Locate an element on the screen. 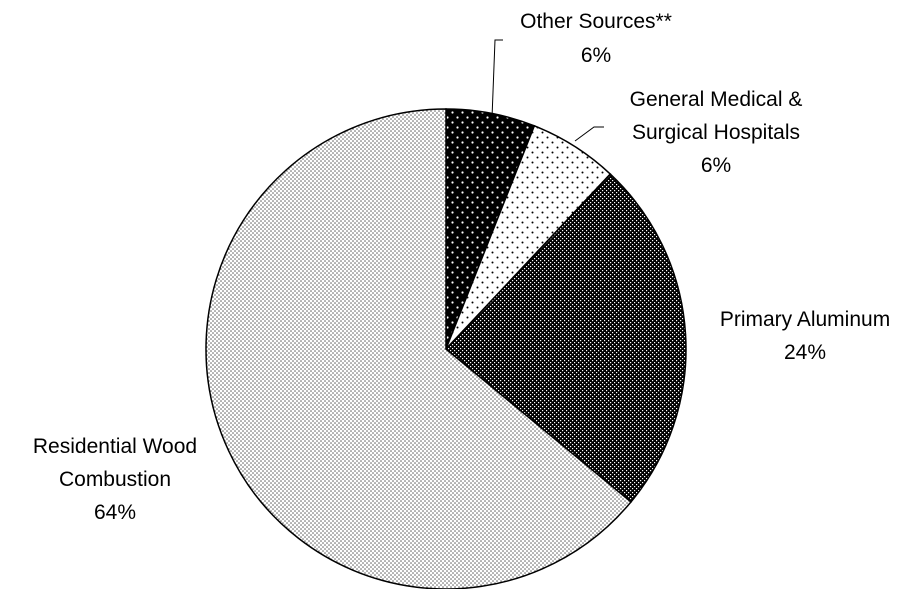 This screenshot has width=917, height=589. label-wood-name-line1: Residential Wood is located at coordinates (115, 446).